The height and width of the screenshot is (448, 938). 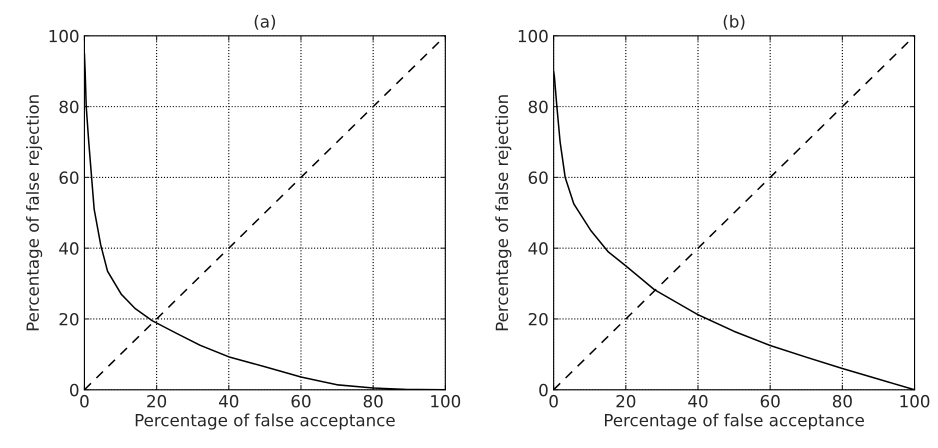 I want to click on chart-title: (a), so click(x=265, y=22).